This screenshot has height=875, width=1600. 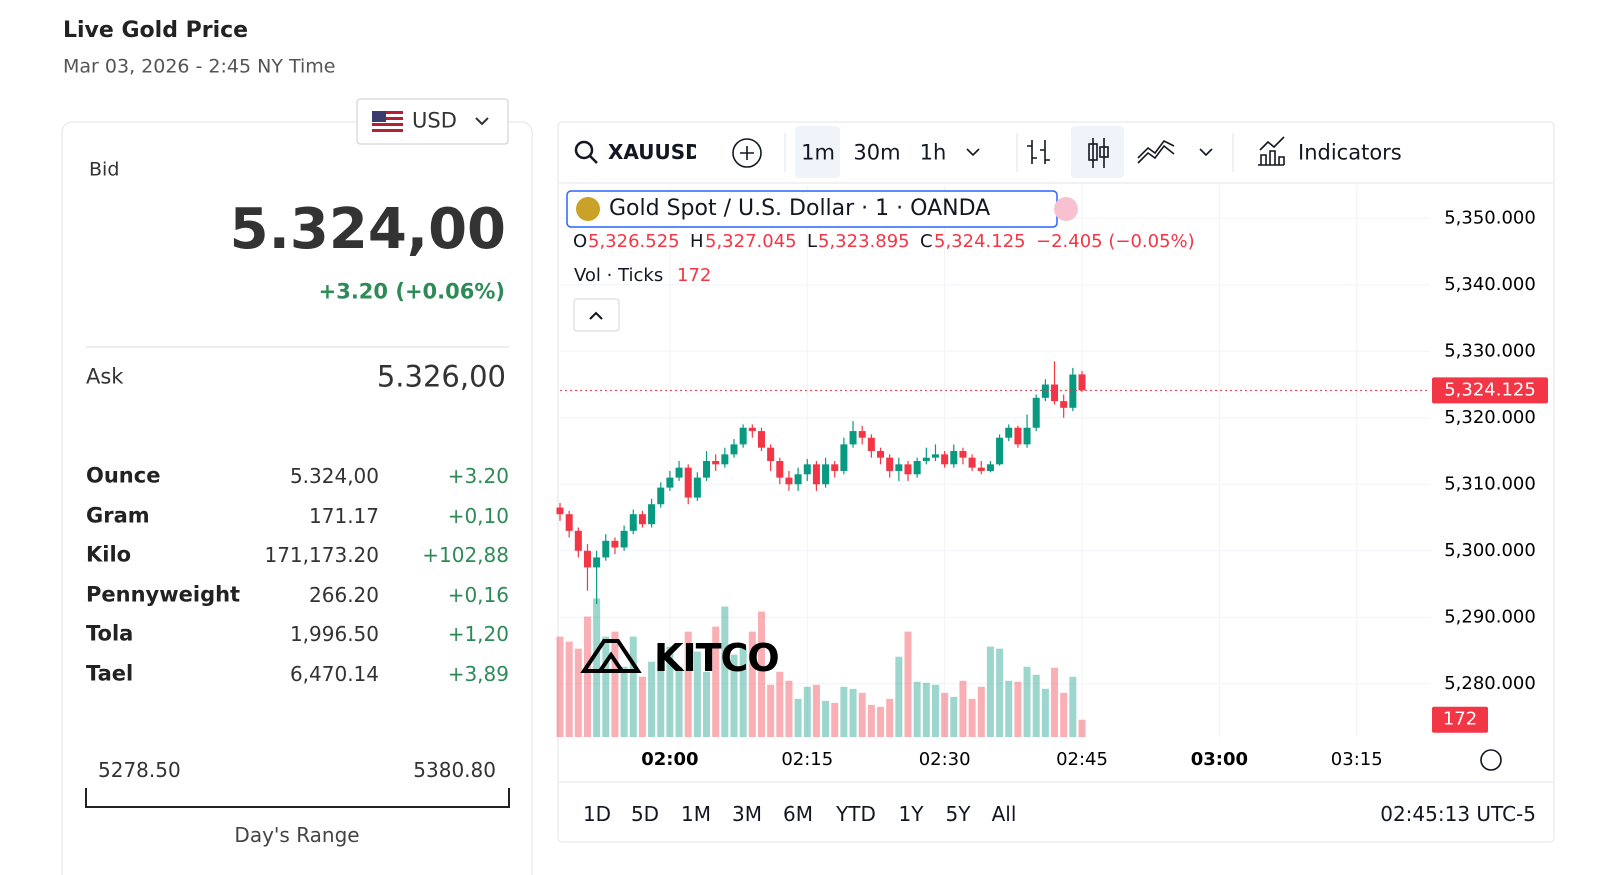 I want to click on x-tick-label: 02:45, so click(x=1082, y=759).